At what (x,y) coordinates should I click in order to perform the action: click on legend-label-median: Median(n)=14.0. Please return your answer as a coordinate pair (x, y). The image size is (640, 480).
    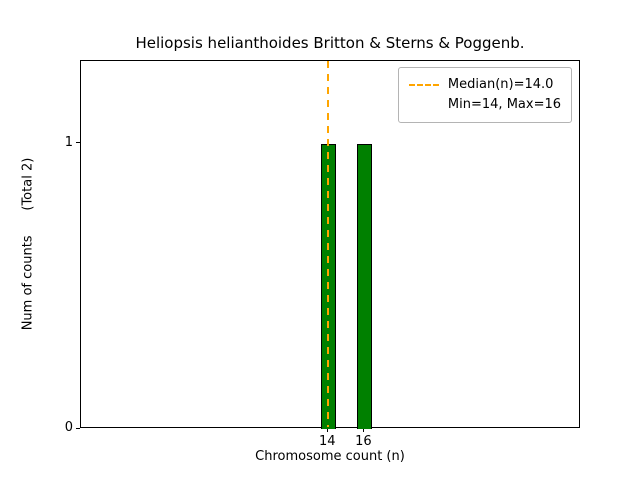
    Looking at the image, I should click on (500, 84).